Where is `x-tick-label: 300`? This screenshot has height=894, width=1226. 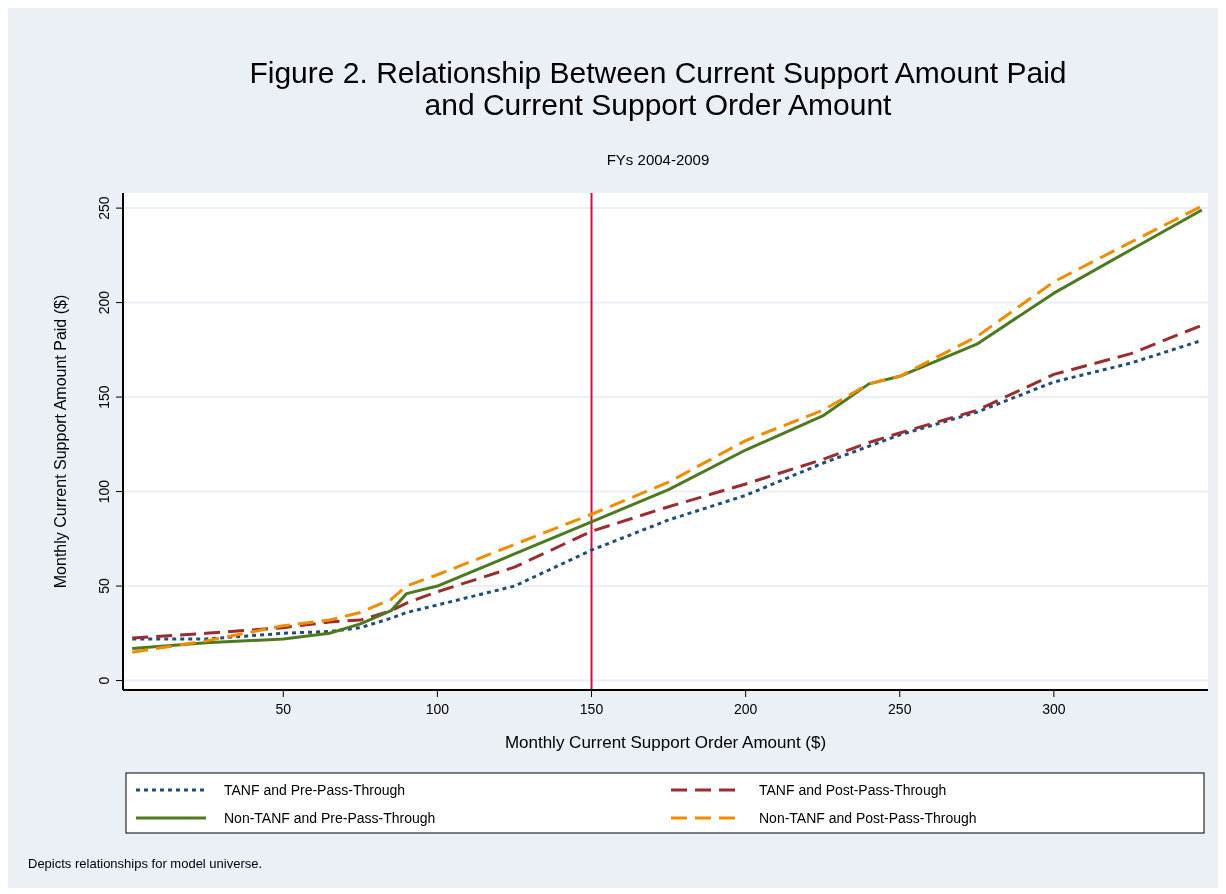
x-tick-label: 300 is located at coordinates (1054, 709).